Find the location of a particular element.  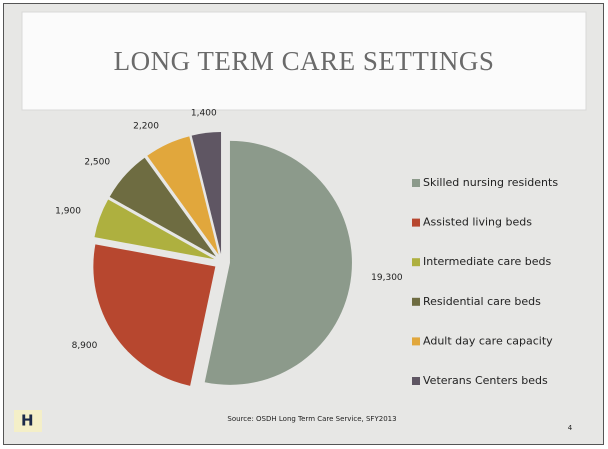

page-number: 4 is located at coordinates (570, 428).